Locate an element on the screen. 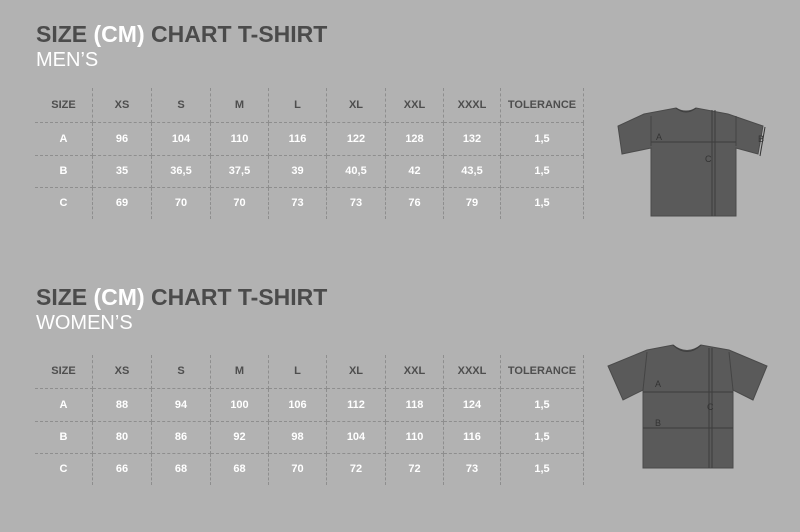 The image size is (800, 532). table-row: A 96 104 110 116 122 128 132 1,5 is located at coordinates (309, 138).